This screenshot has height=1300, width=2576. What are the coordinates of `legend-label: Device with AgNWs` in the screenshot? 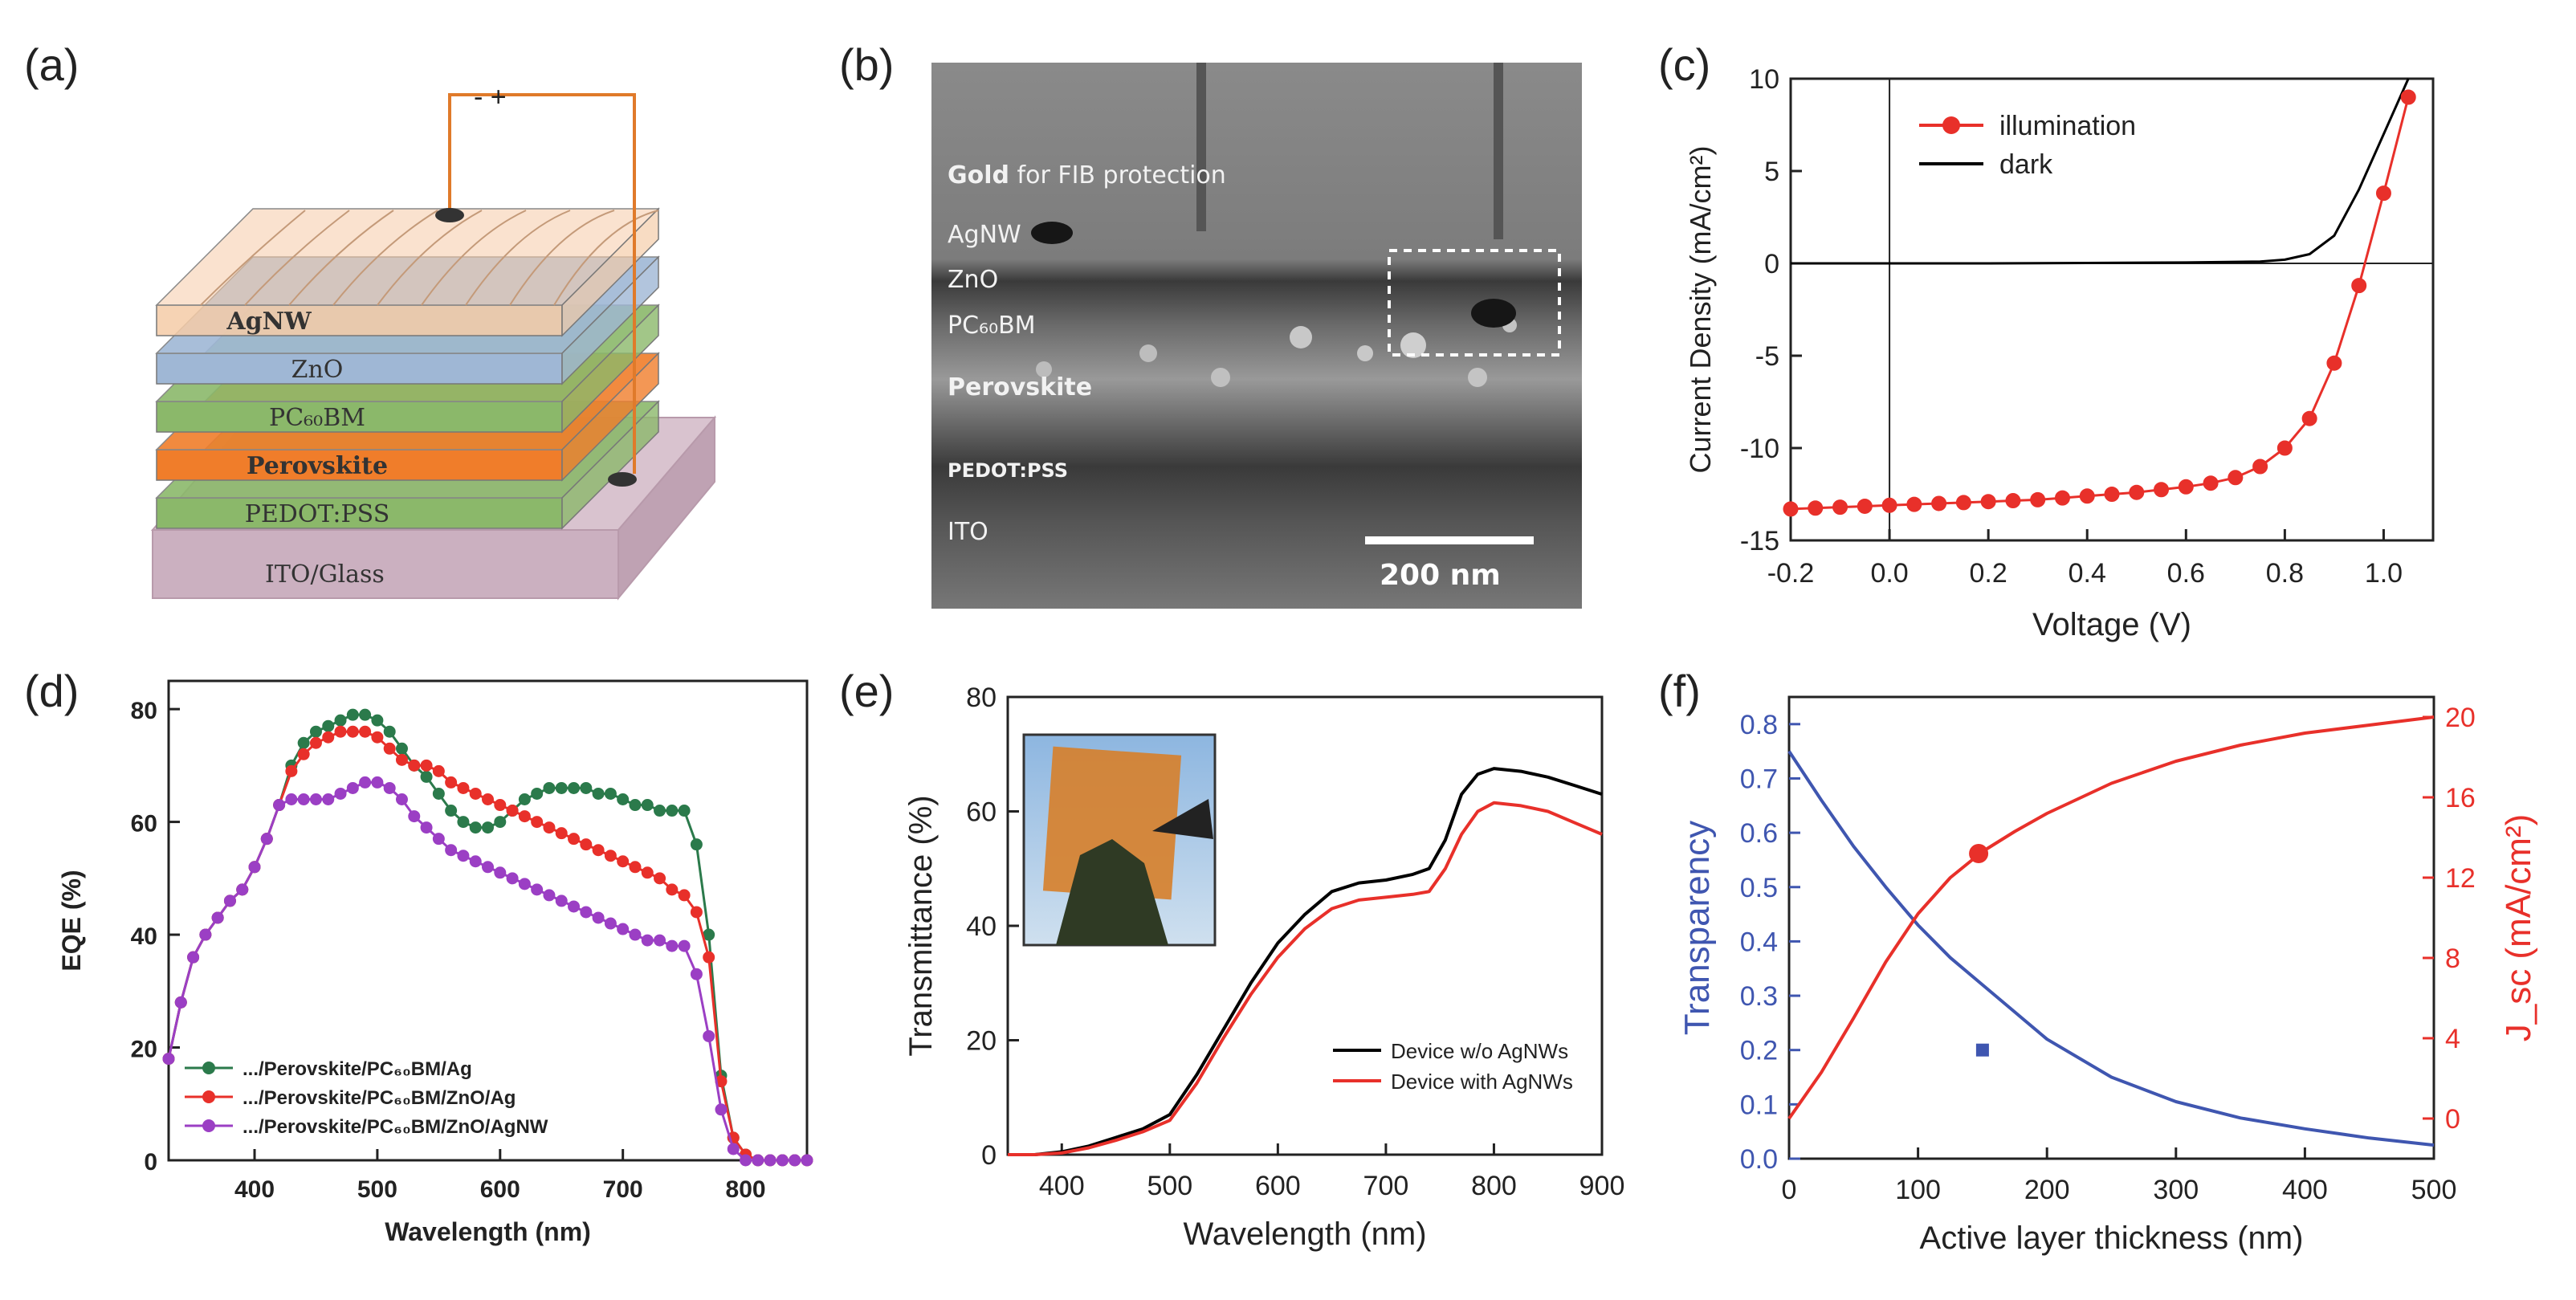 It's located at (1482, 1082).